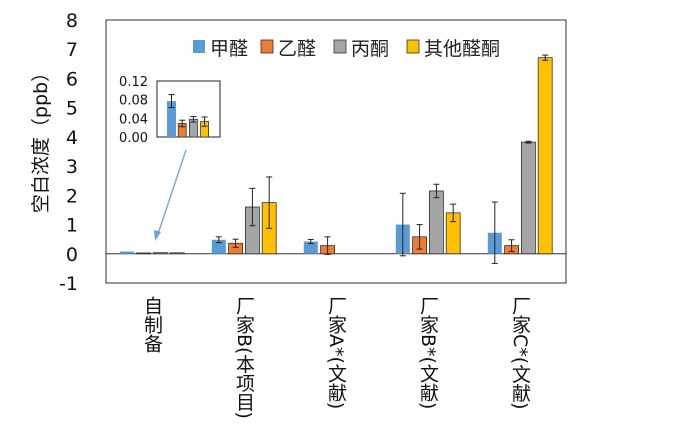  What do you see at coordinates (144, 253) in the screenshot?
I see `bar-乙醛` at bounding box center [144, 253].